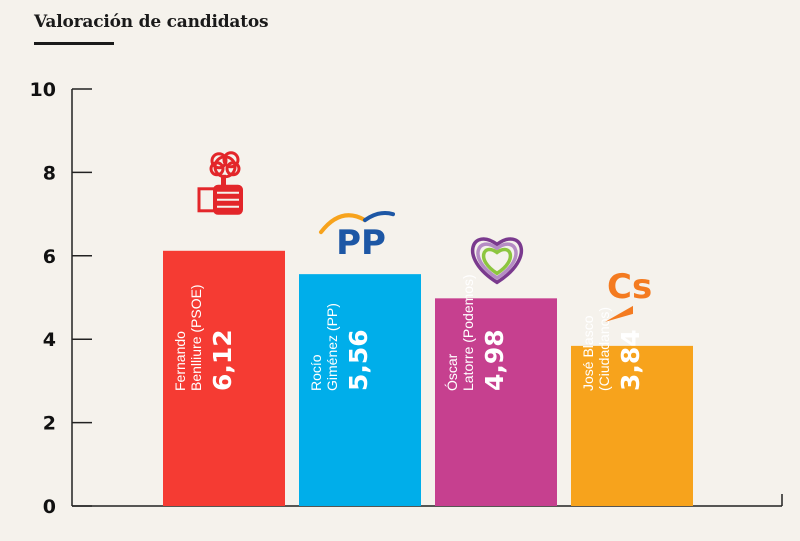  What do you see at coordinates (49, 257) in the screenshot?
I see `y-tick-label: 6` at bounding box center [49, 257].